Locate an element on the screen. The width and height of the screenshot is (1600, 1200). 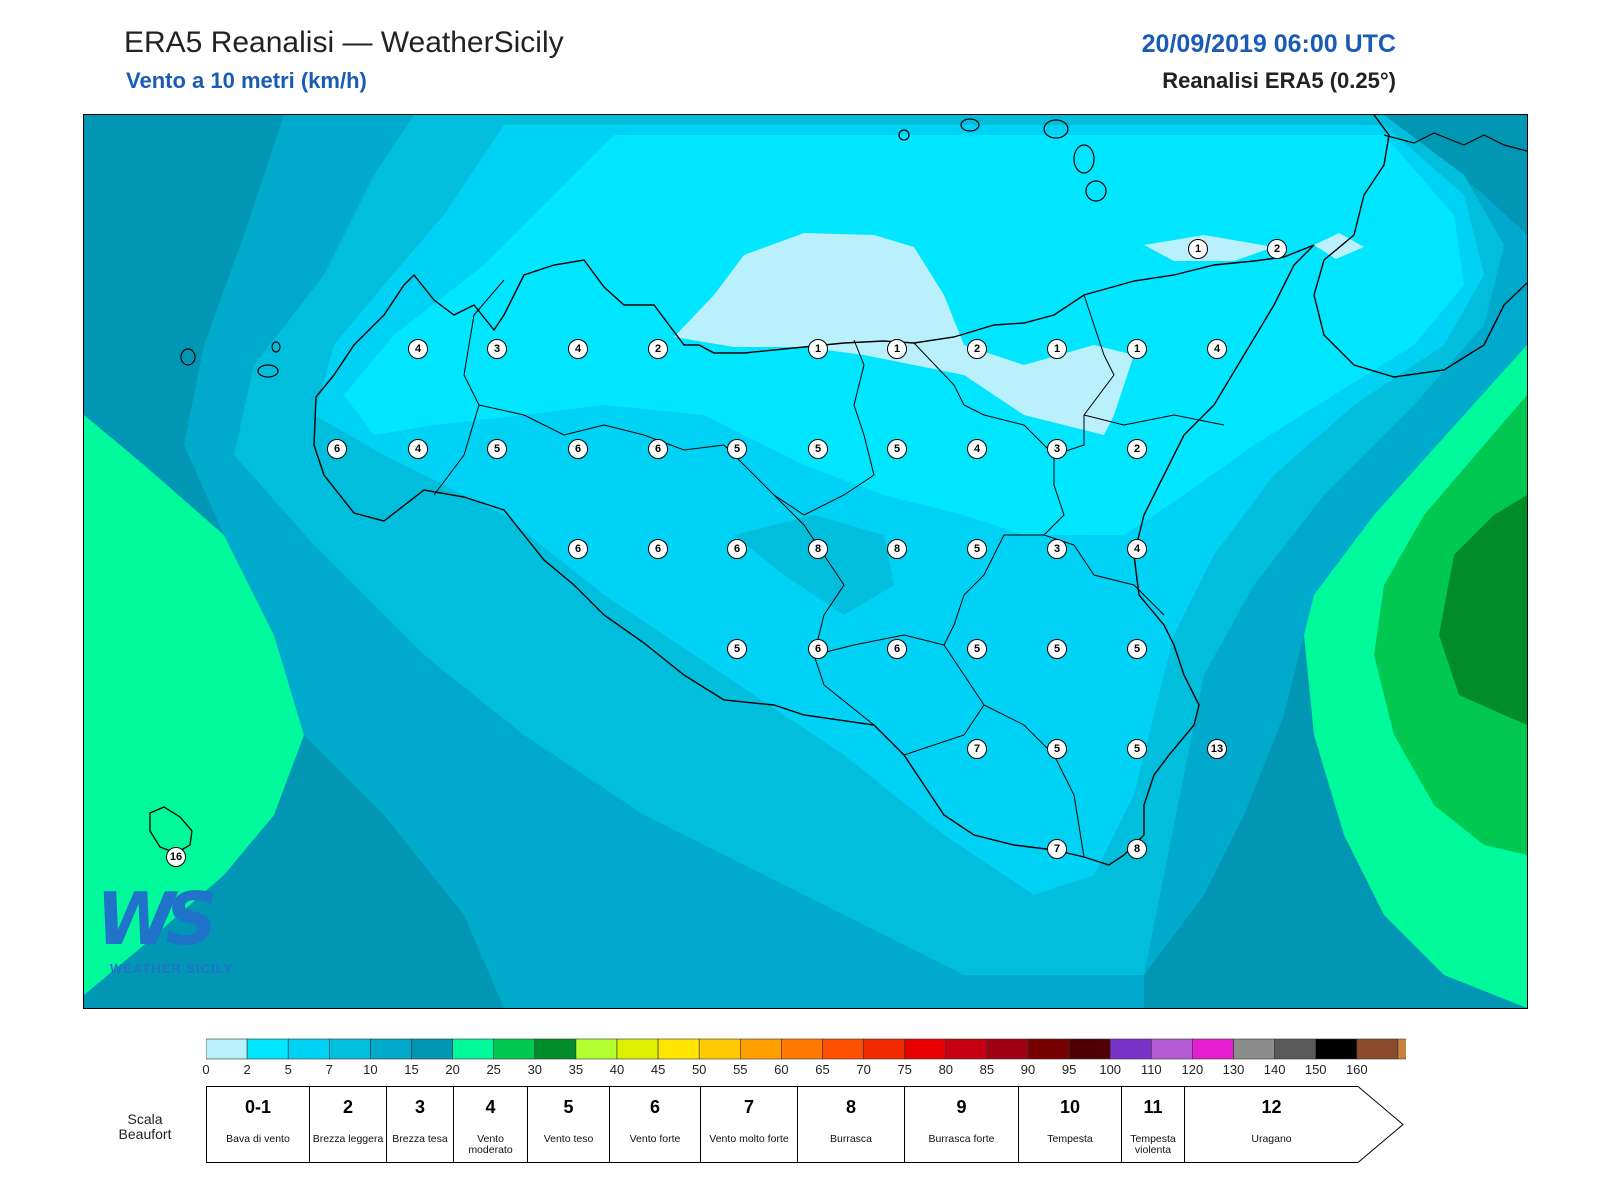
colorbar-tick-label: 50 is located at coordinates (699, 1069).